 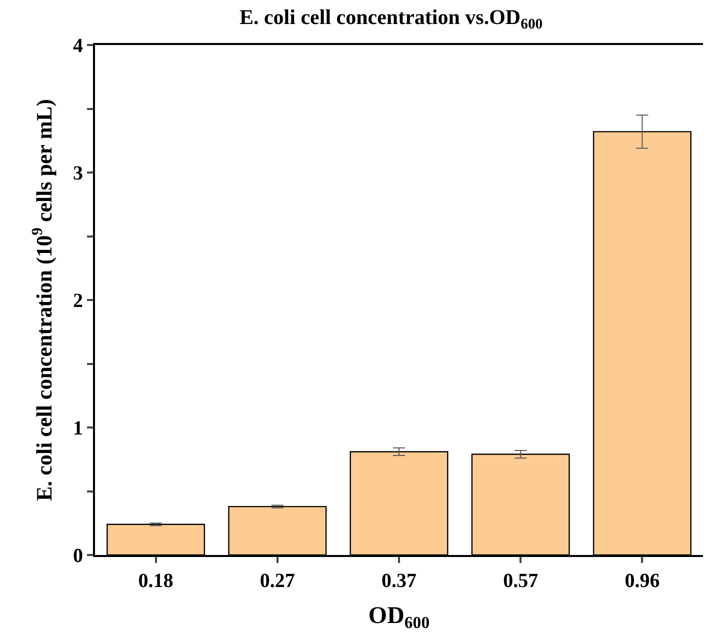 I want to click on chart-title: E. coli cell concentration vs.OD$_{600}$, so click(x=391, y=19).